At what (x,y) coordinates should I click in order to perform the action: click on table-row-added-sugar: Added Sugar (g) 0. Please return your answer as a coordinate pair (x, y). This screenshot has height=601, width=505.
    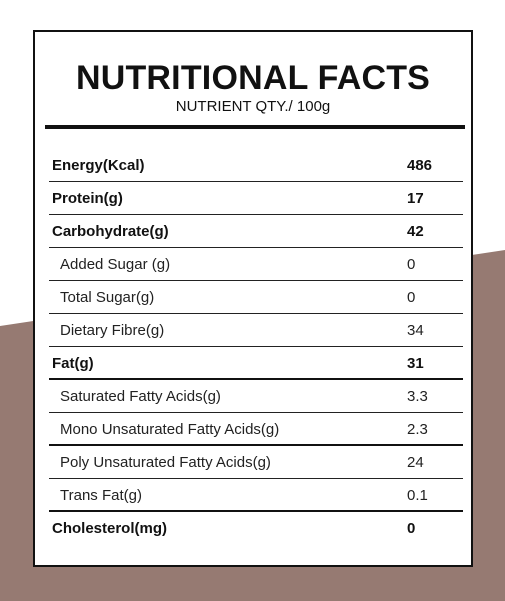
    Looking at the image, I should click on (256, 264).